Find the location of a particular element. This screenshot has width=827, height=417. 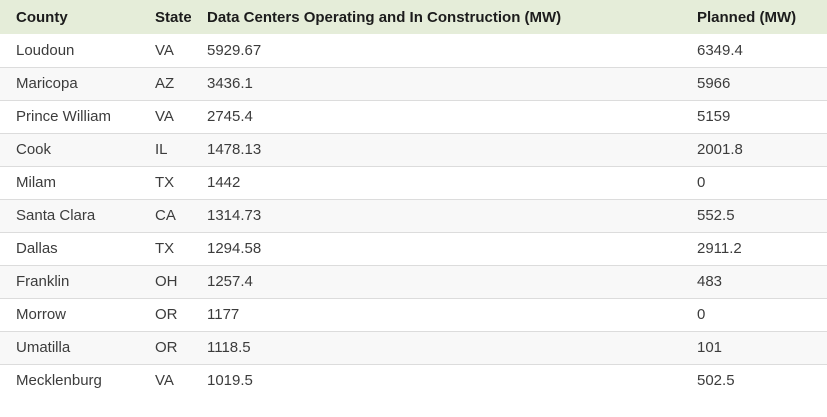

table-row: Santa Clara CA 1314.73 552.5 is located at coordinates (413, 215).